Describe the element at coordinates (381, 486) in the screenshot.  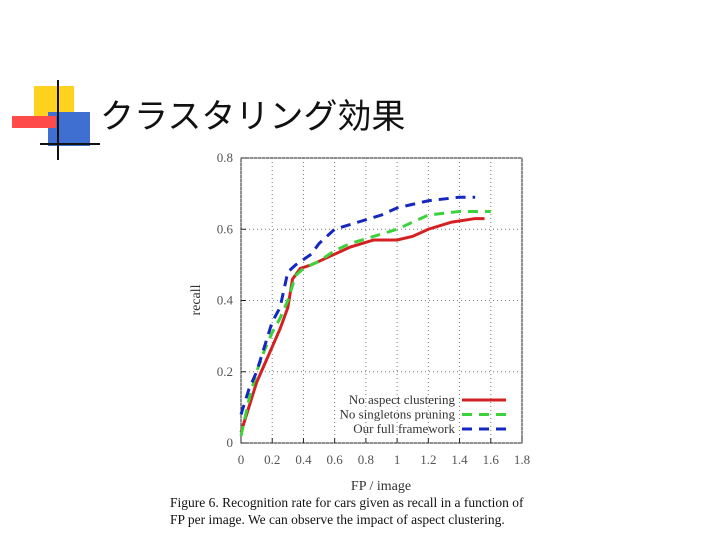
I see `x-axis-label: FP / image` at that location.